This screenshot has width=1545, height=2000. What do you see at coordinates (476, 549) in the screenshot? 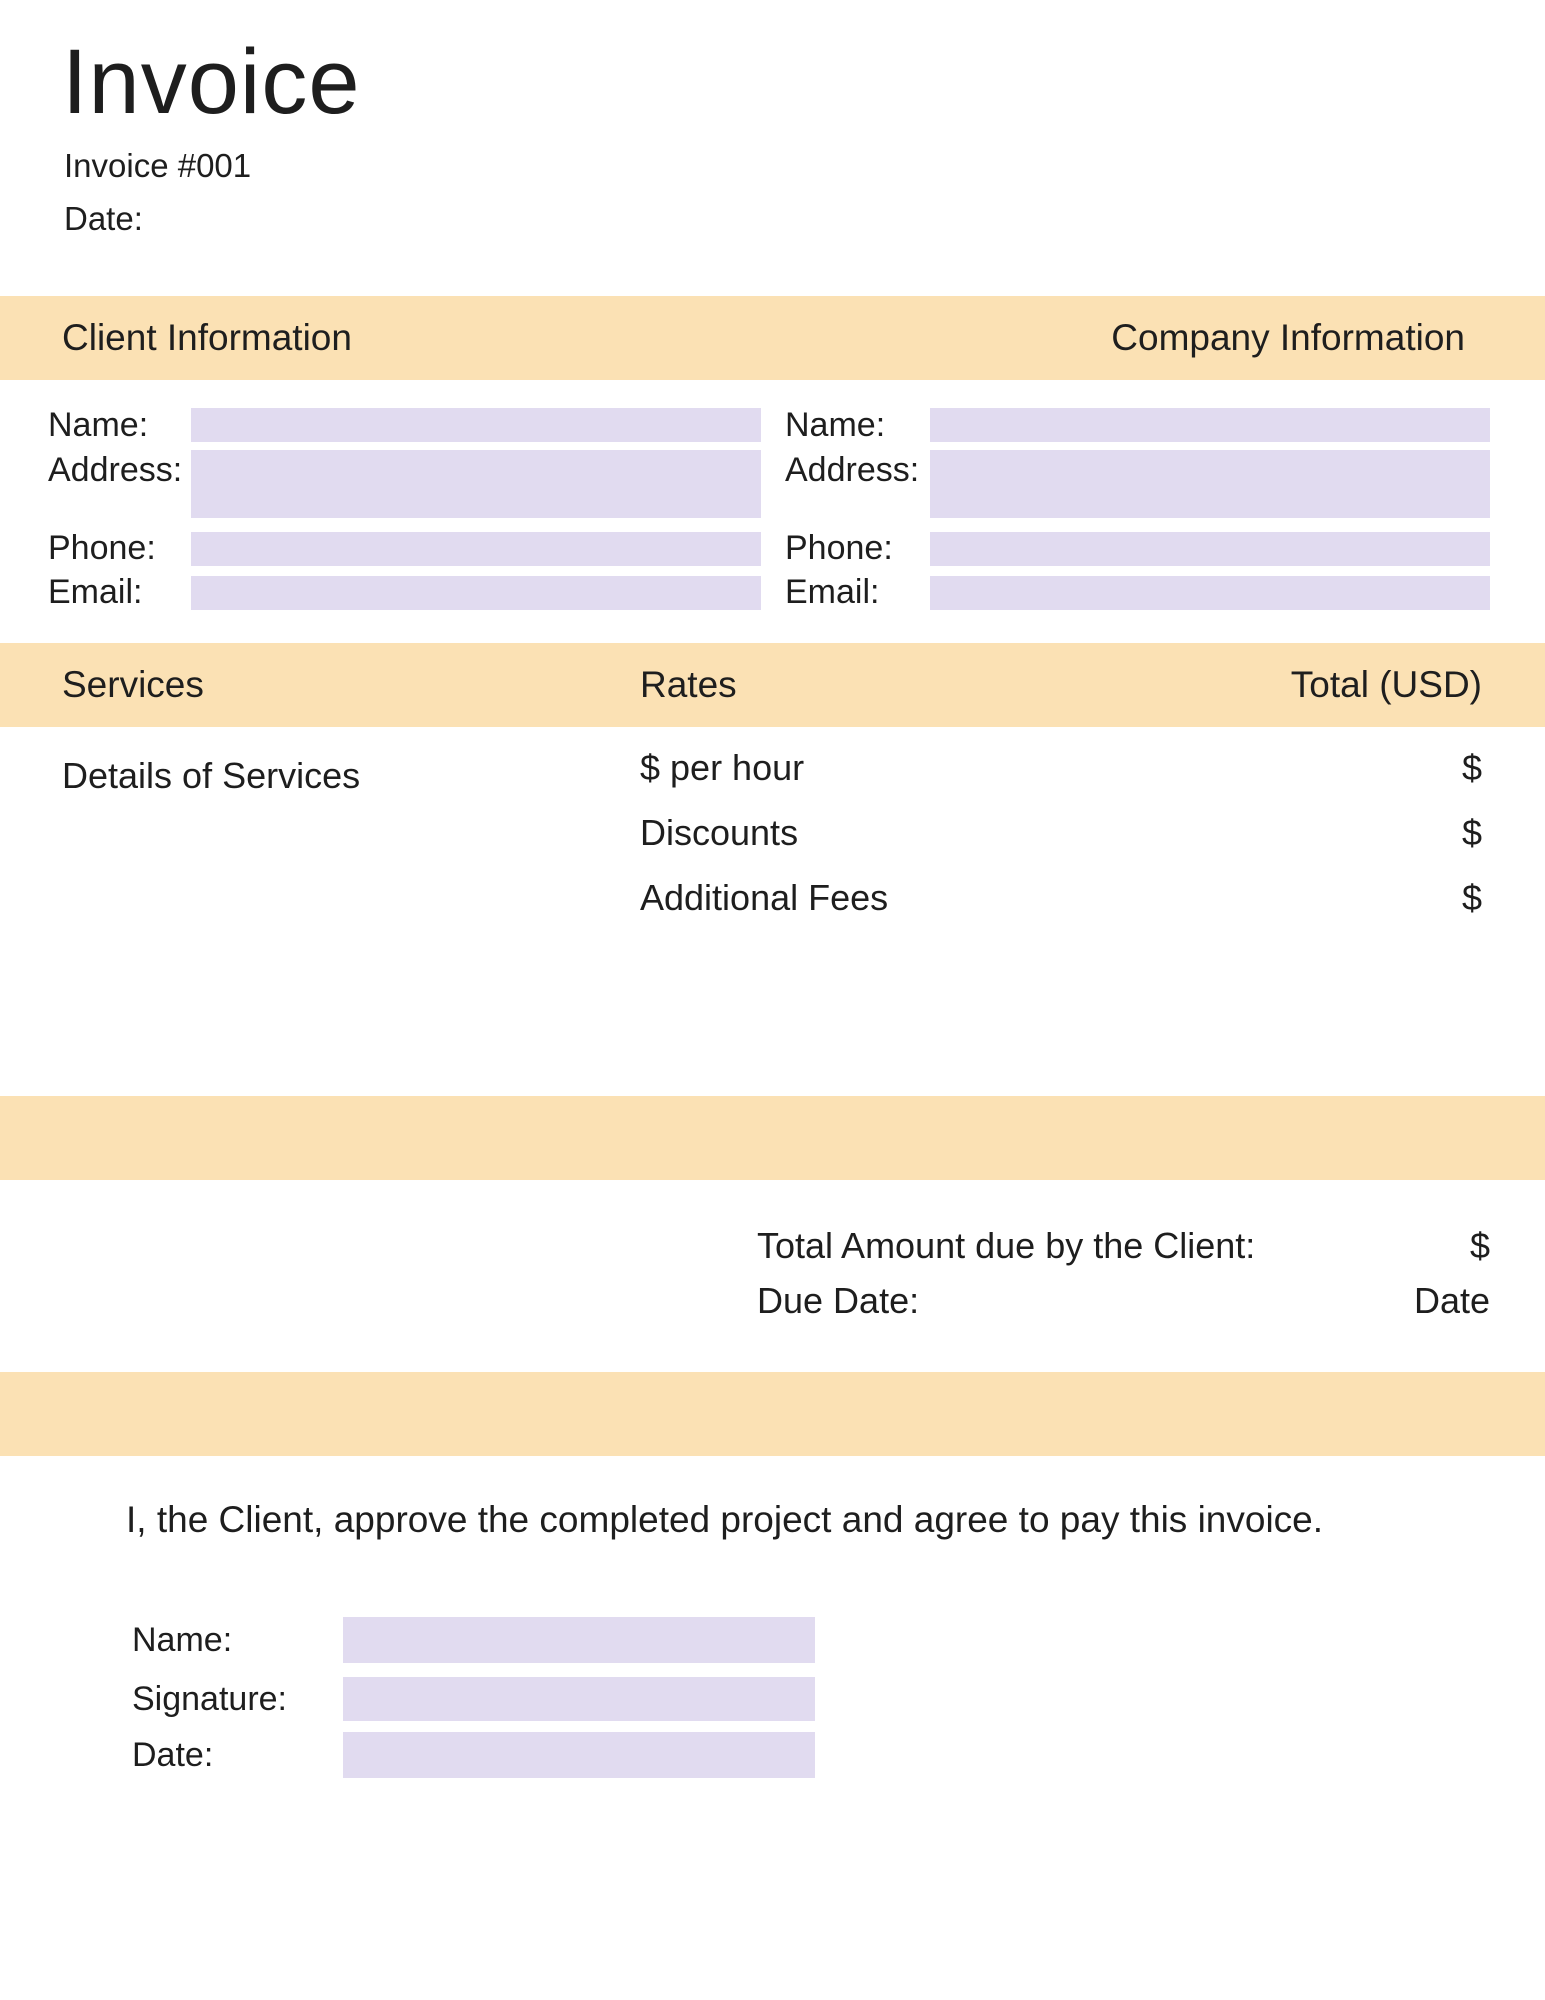
I see `client-phone-input` at bounding box center [476, 549].